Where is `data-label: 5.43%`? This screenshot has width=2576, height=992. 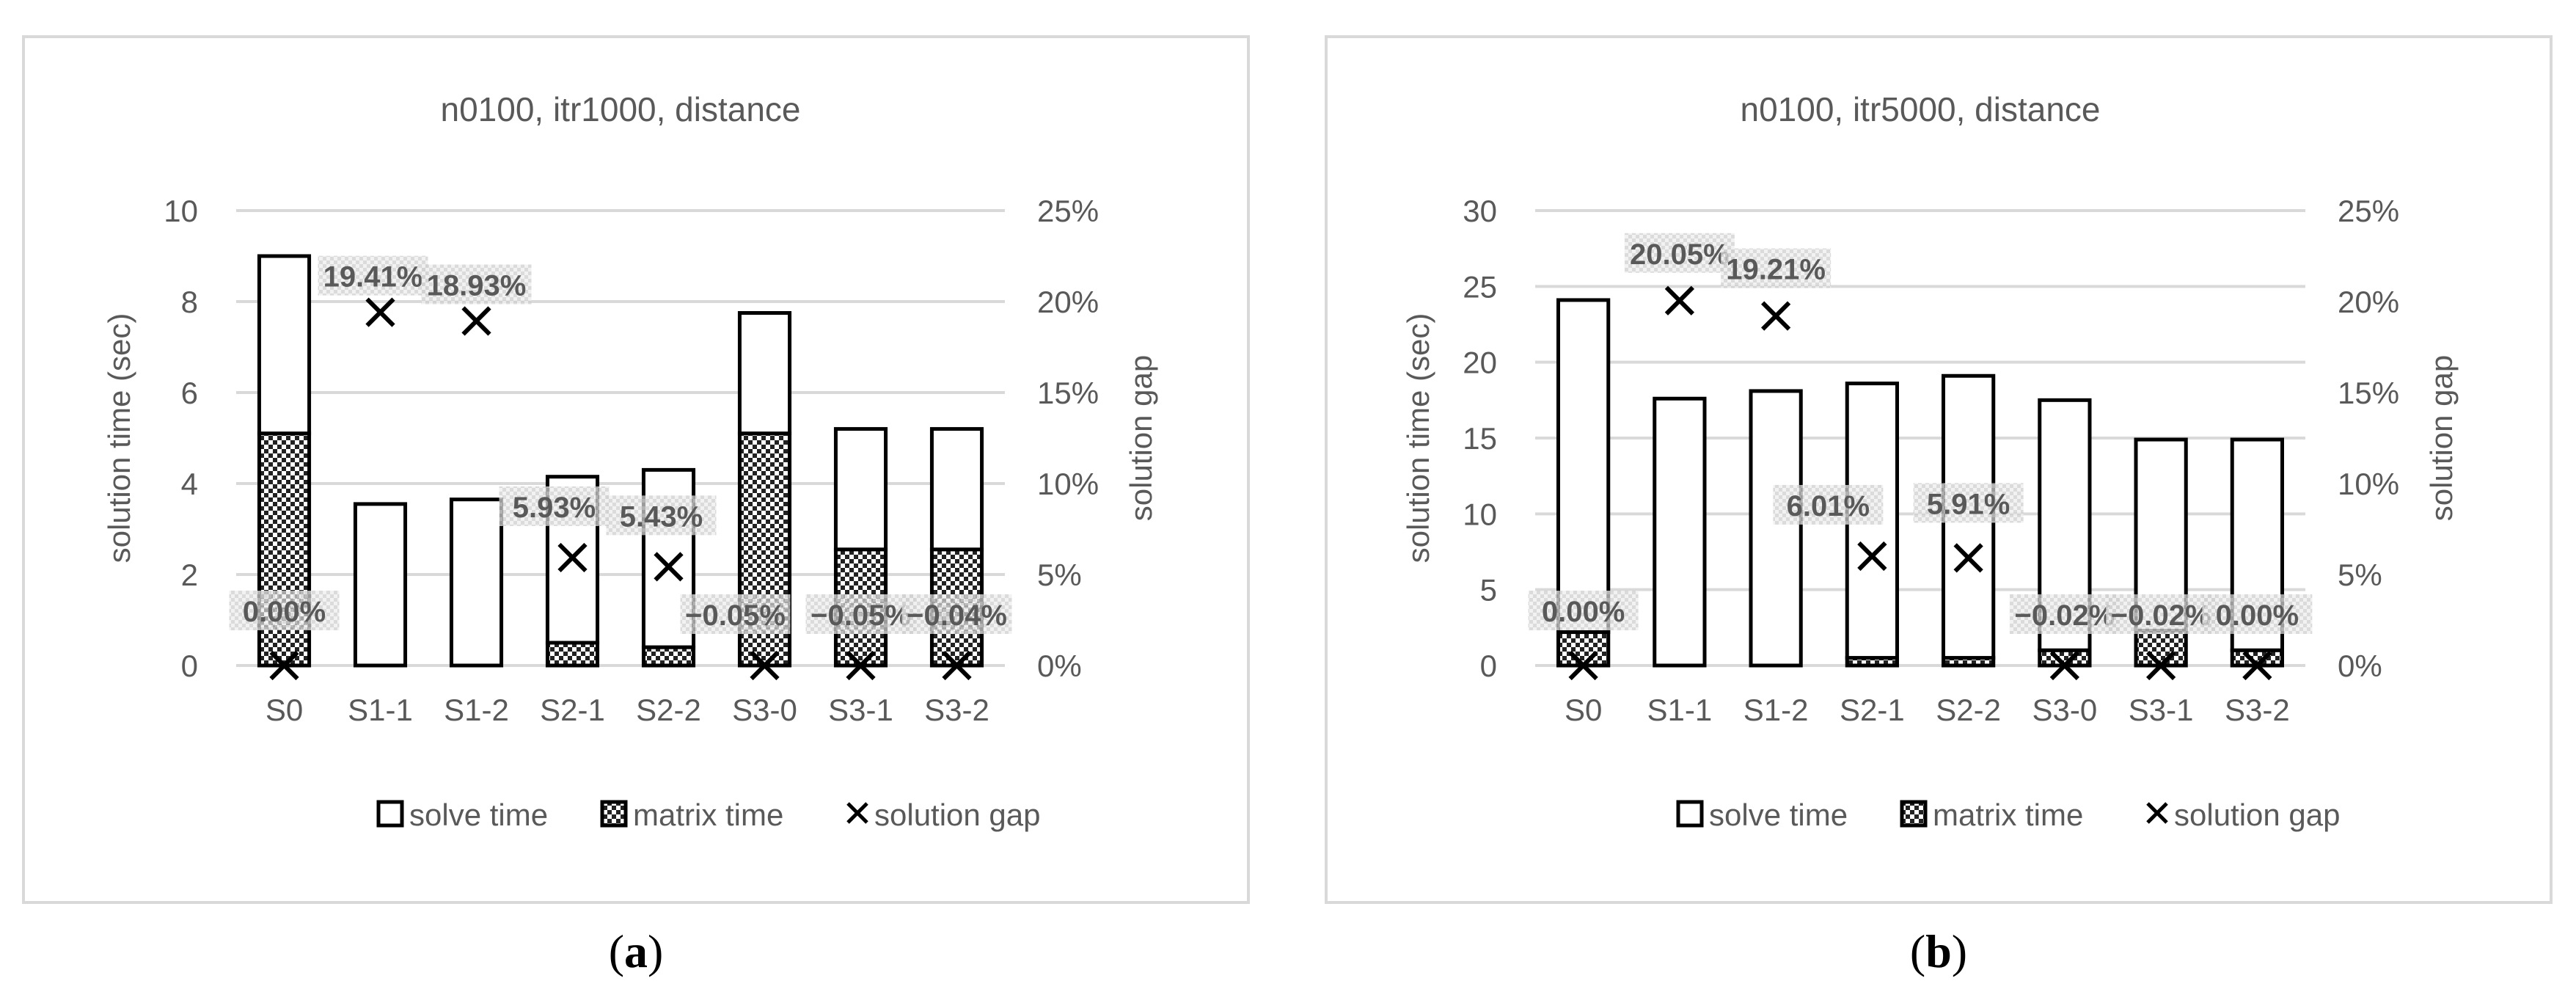 data-label: 5.43% is located at coordinates (661, 516).